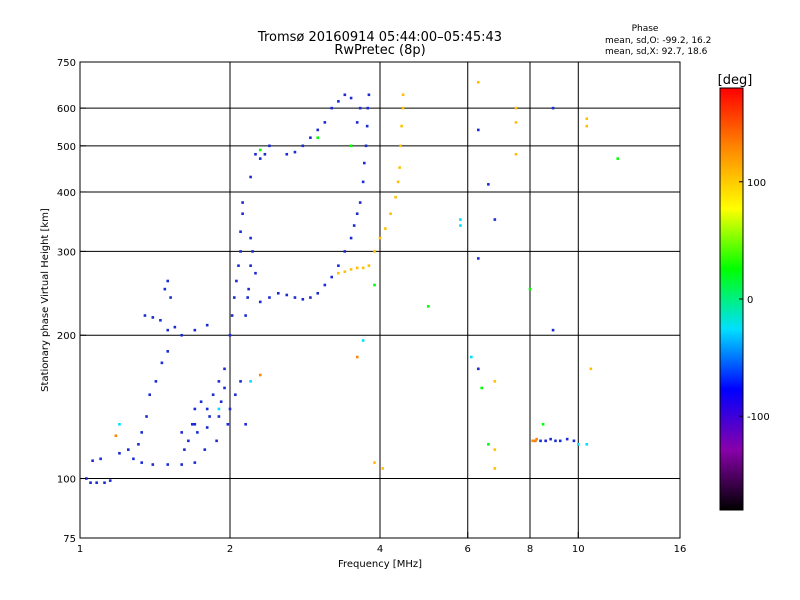  What do you see at coordinates (656, 52) in the screenshot?
I see `phase-stats-x: mean, sd,X: 92.7, 18.6` at bounding box center [656, 52].